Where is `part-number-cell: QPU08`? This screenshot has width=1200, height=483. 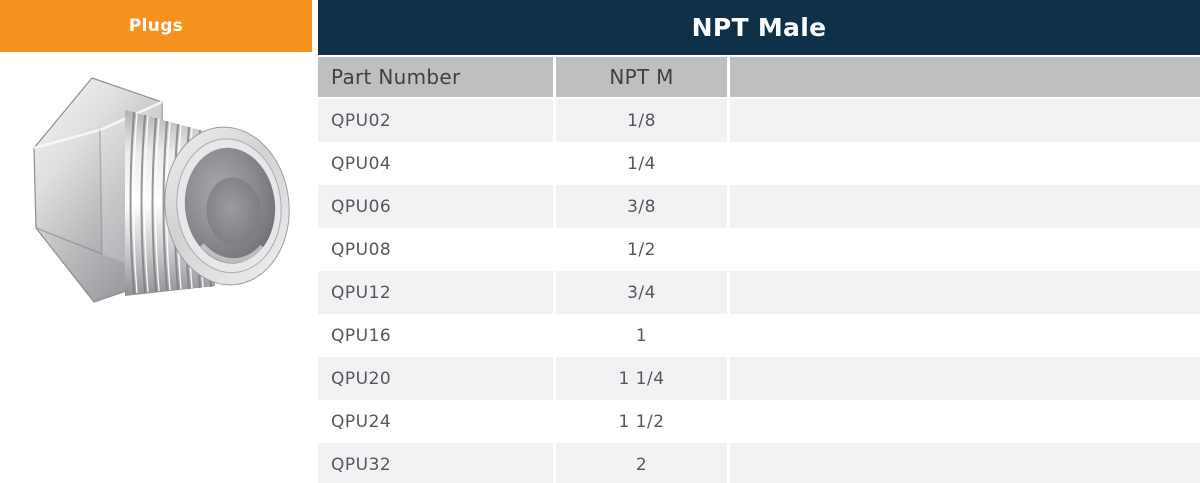 part-number-cell: QPU08 is located at coordinates (437, 249).